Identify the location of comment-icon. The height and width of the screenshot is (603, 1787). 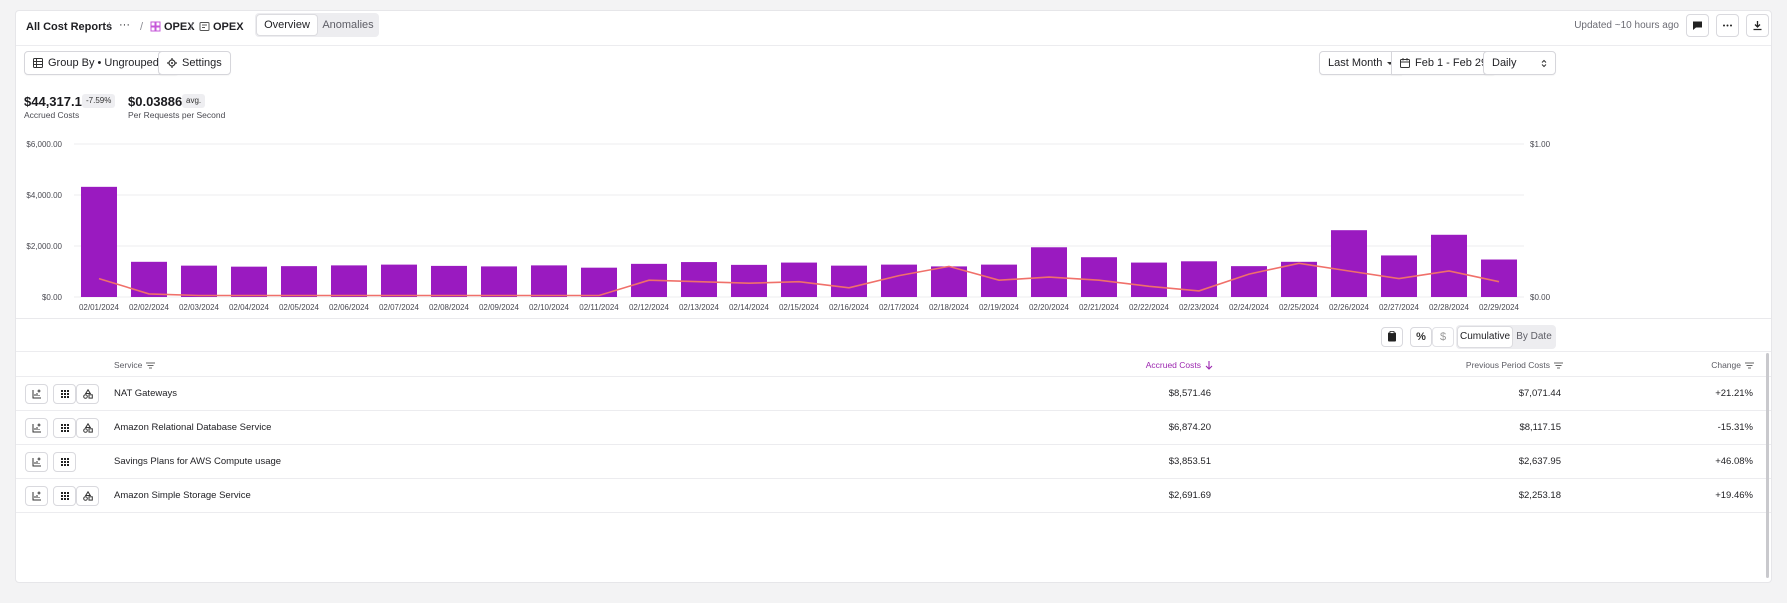
(1697, 25).